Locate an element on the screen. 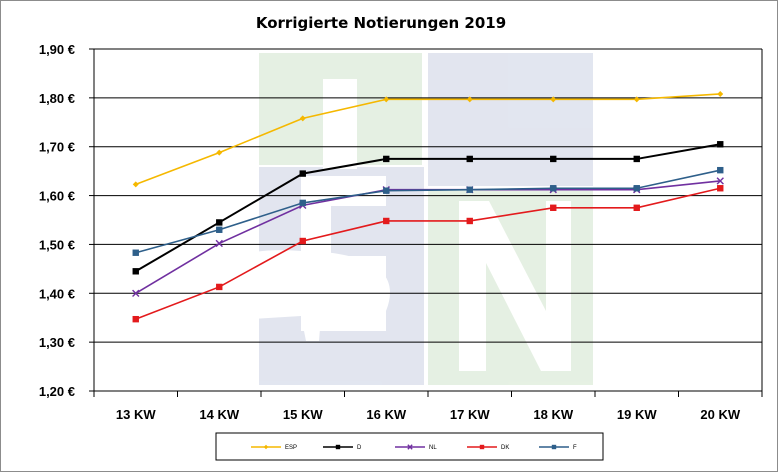  x-axis-ticks: 13 KW 14 KW 15 KW 16 KW 17 KW 18 KW 19 KW 20 KW is located at coordinates (428, 414).